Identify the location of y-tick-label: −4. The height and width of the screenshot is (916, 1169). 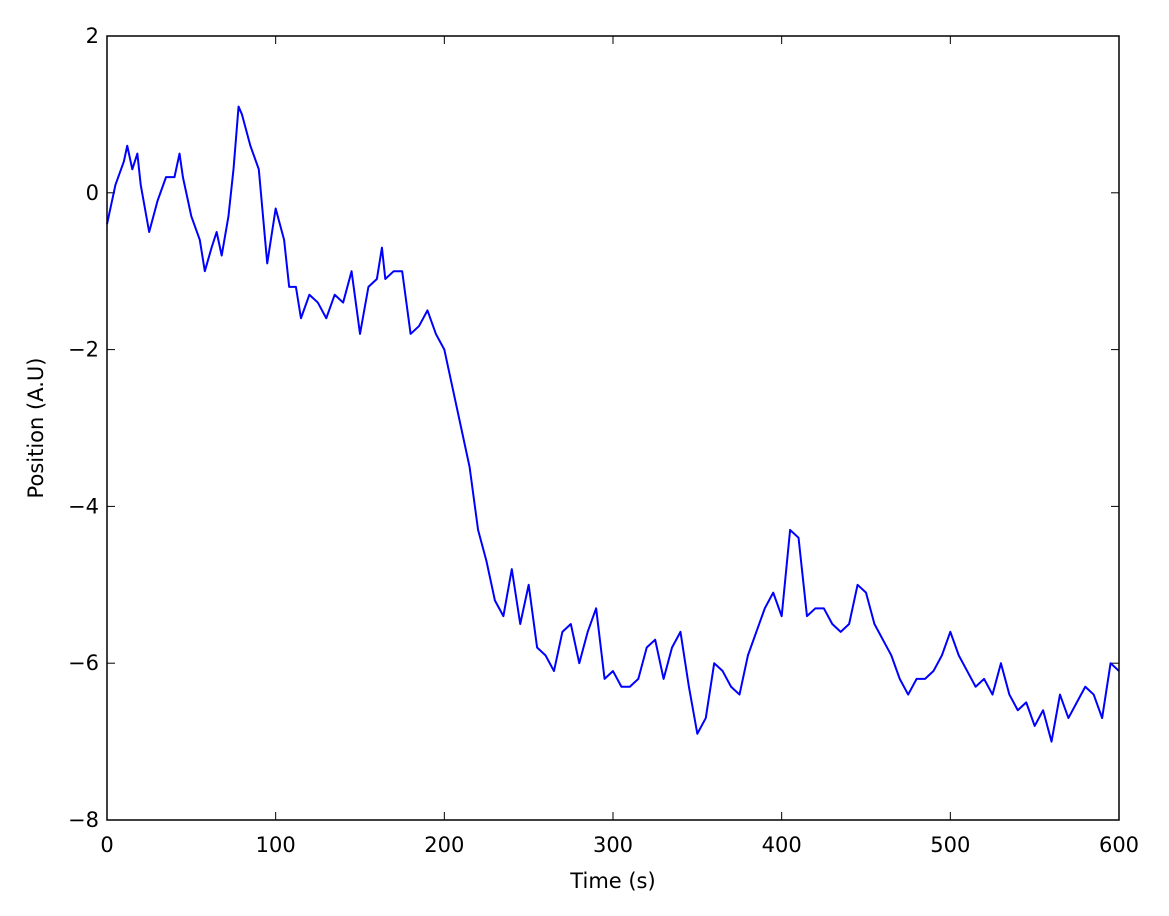
(83, 506).